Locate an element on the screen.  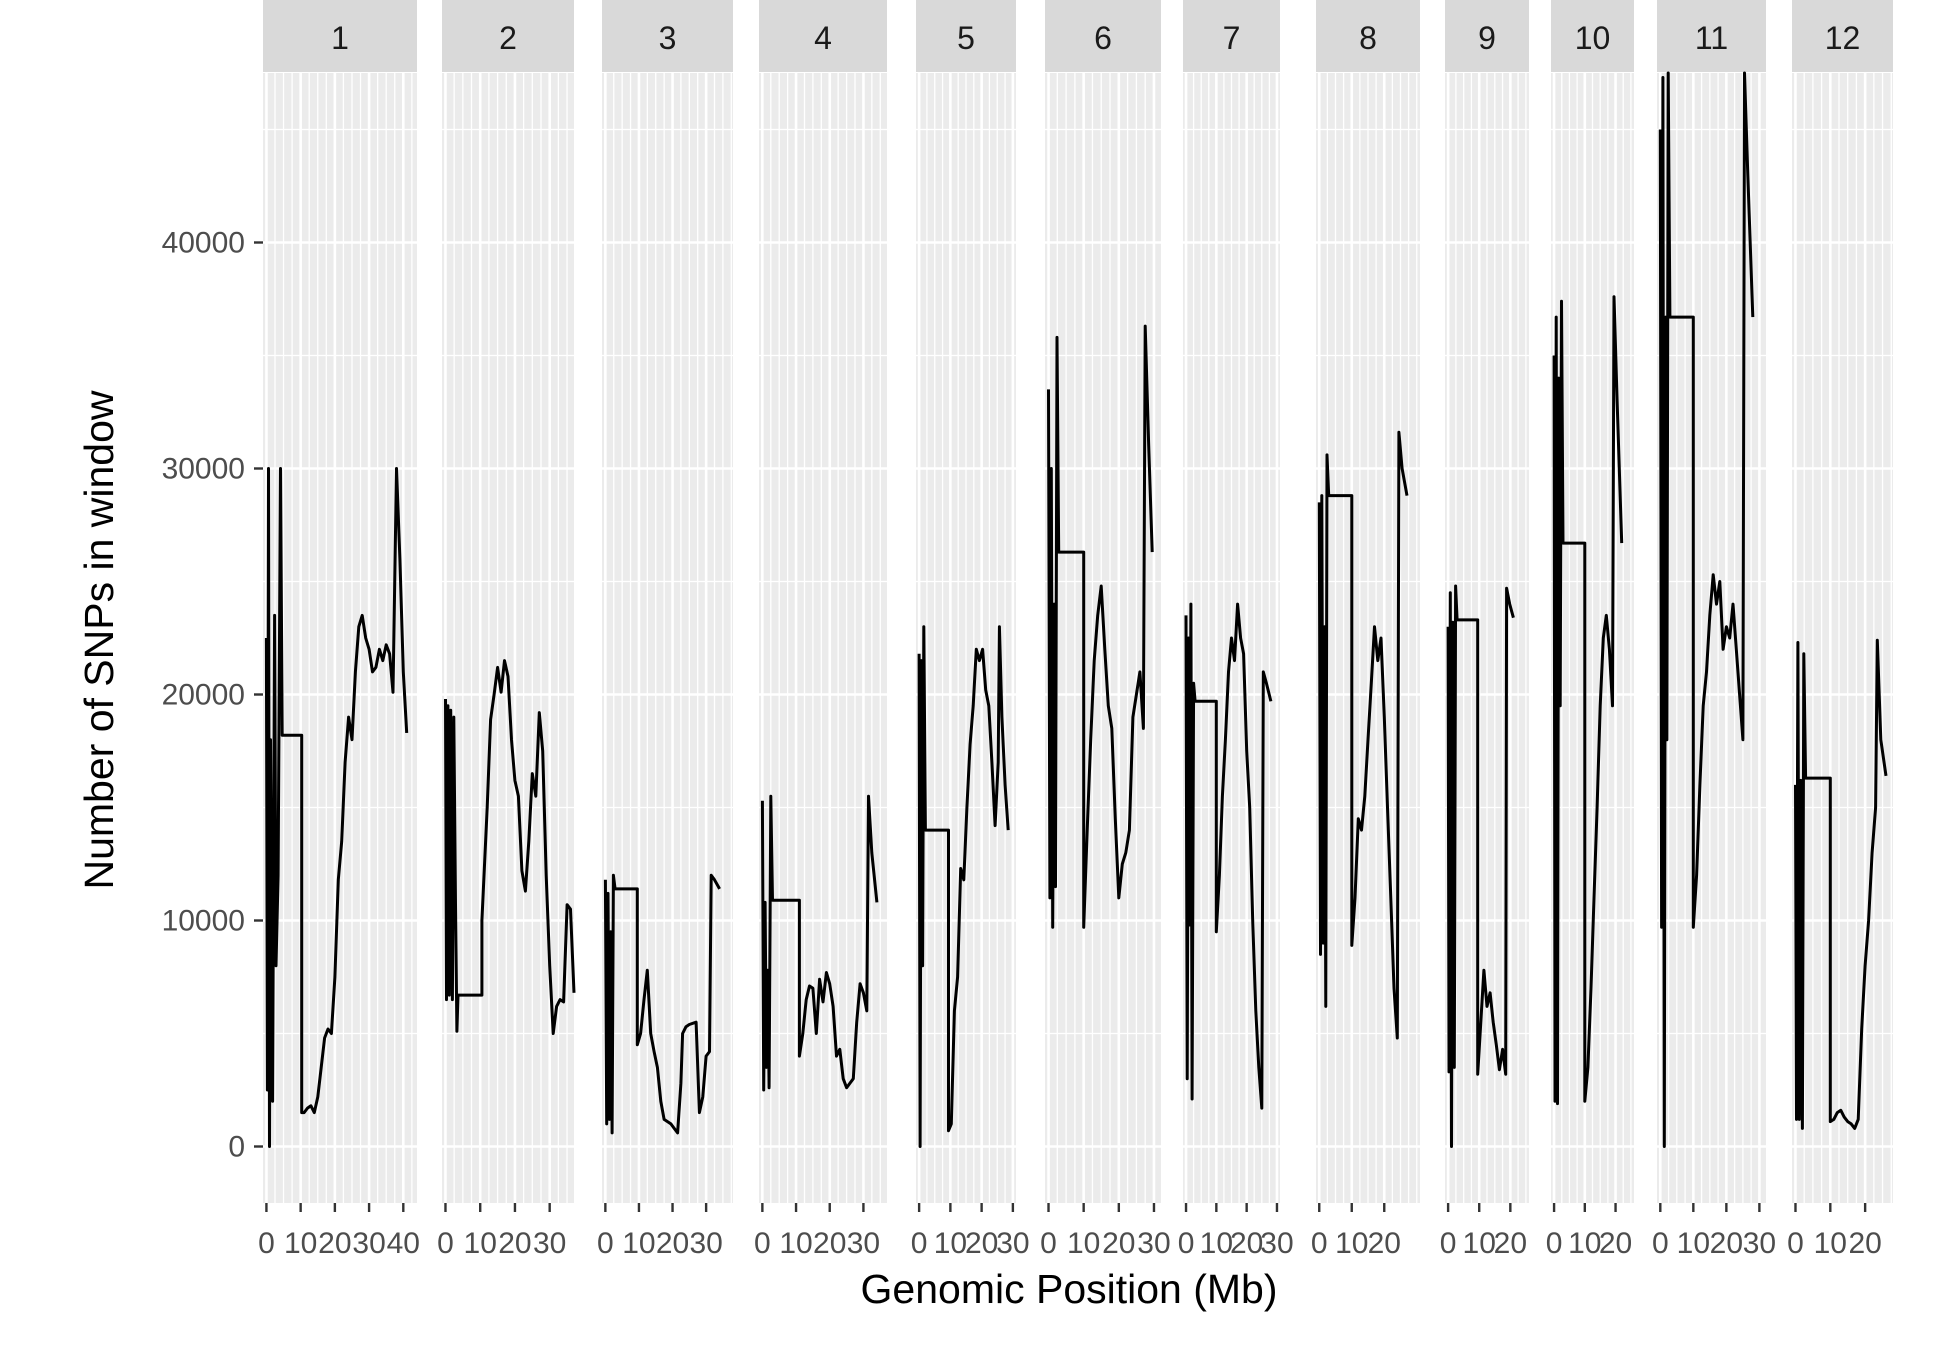
y-axis-title: Number of SNPs in window is located at coordinates (99, 639).